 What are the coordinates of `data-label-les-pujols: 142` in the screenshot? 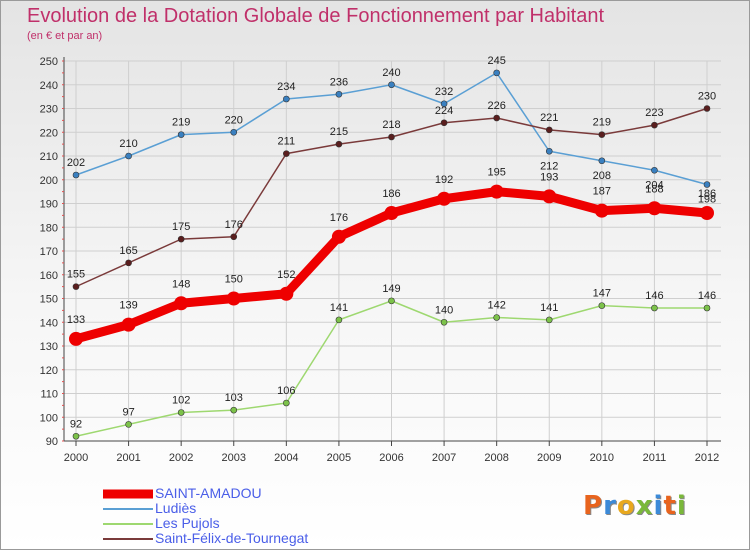 It's located at (496, 306).